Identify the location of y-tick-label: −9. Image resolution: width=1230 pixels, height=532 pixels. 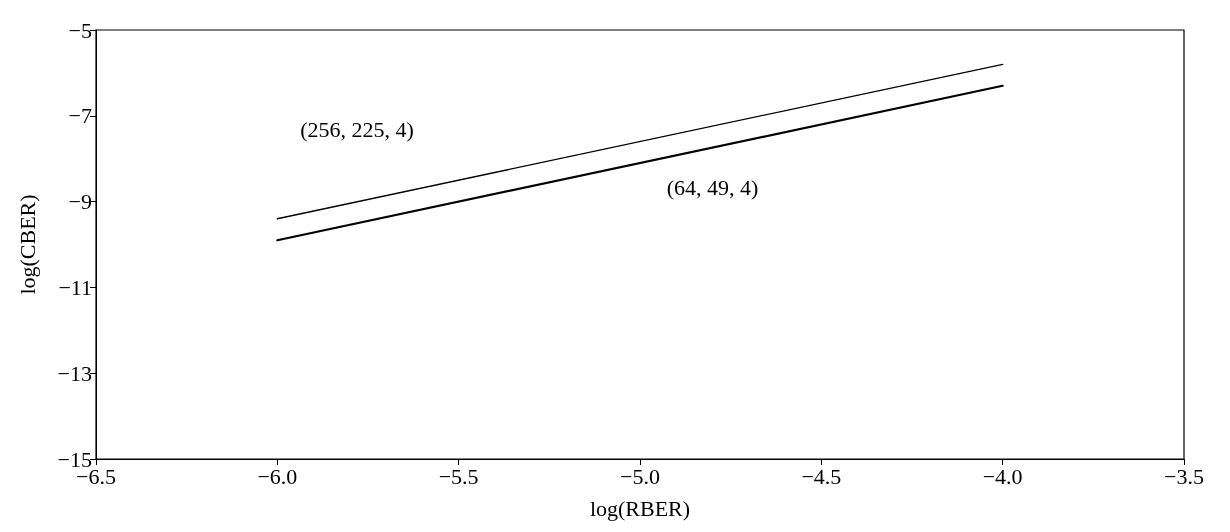
(80, 202).